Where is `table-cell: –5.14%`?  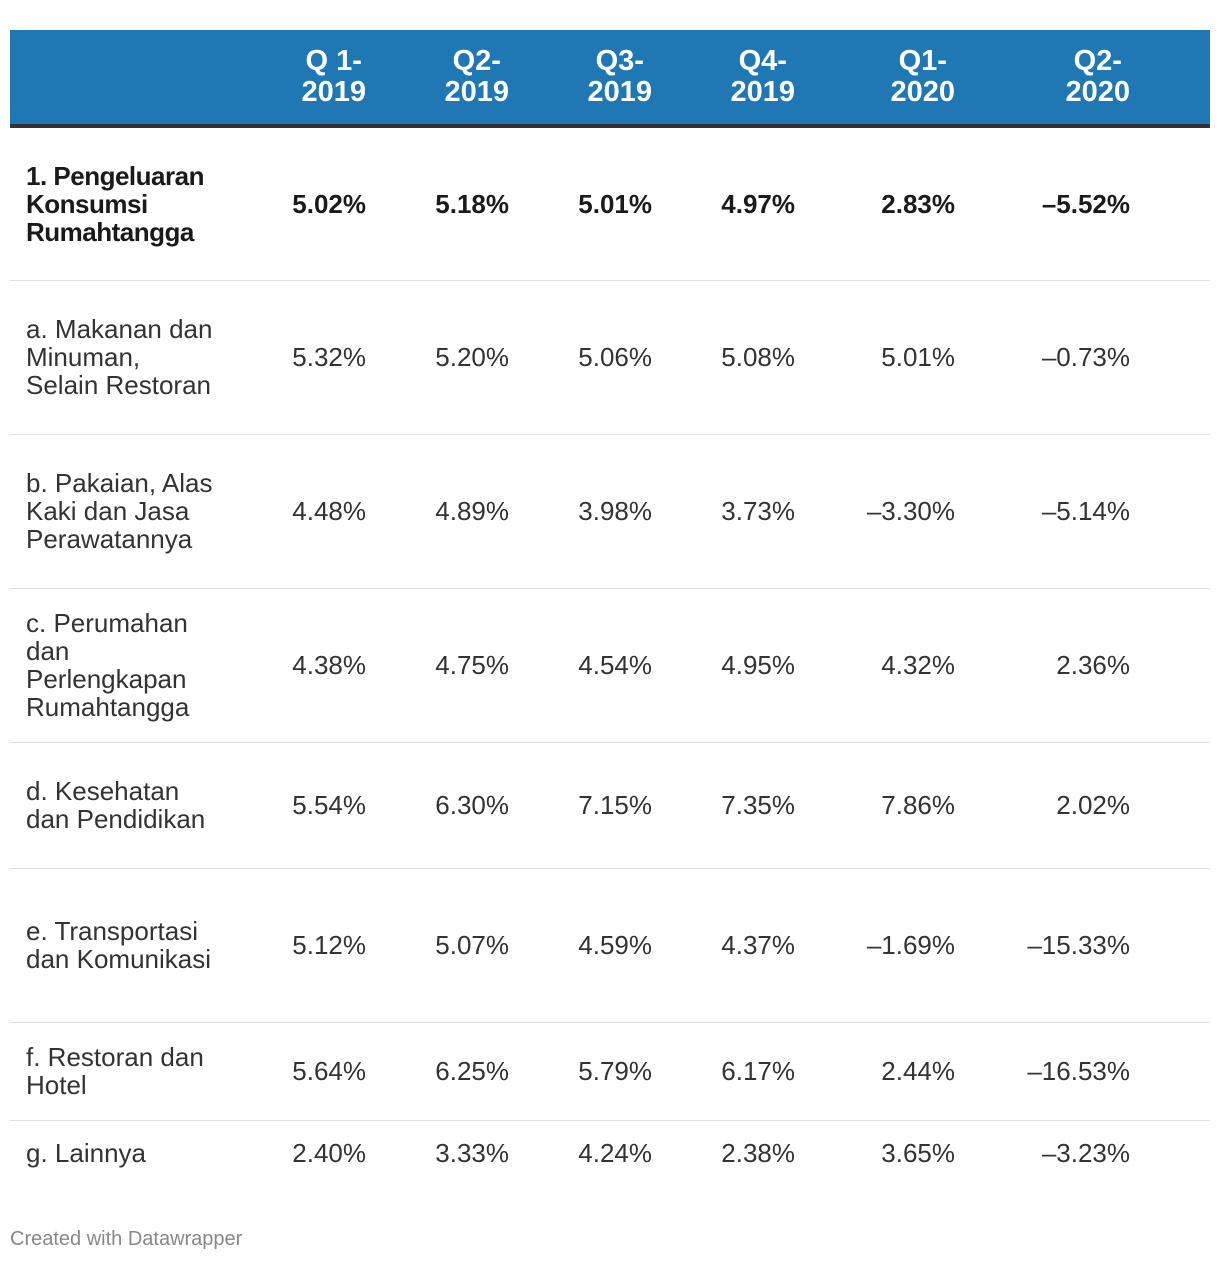
table-cell: –5.14% is located at coordinates (1042, 511).